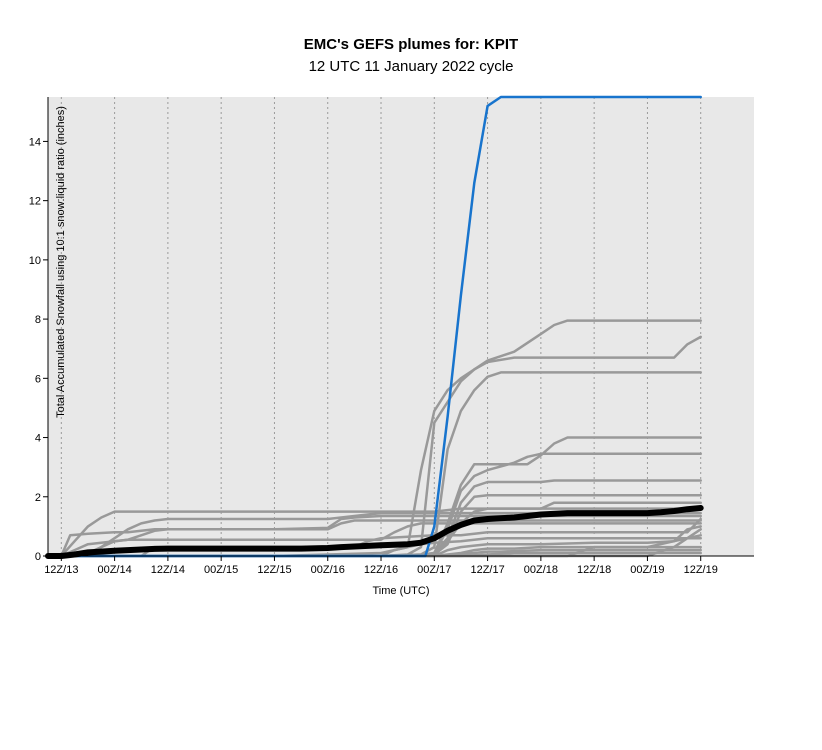 The width and height of the screenshot is (822, 750). I want to click on chart-title: EMC's GEFS plumes for: KPIT, so click(411, 44).